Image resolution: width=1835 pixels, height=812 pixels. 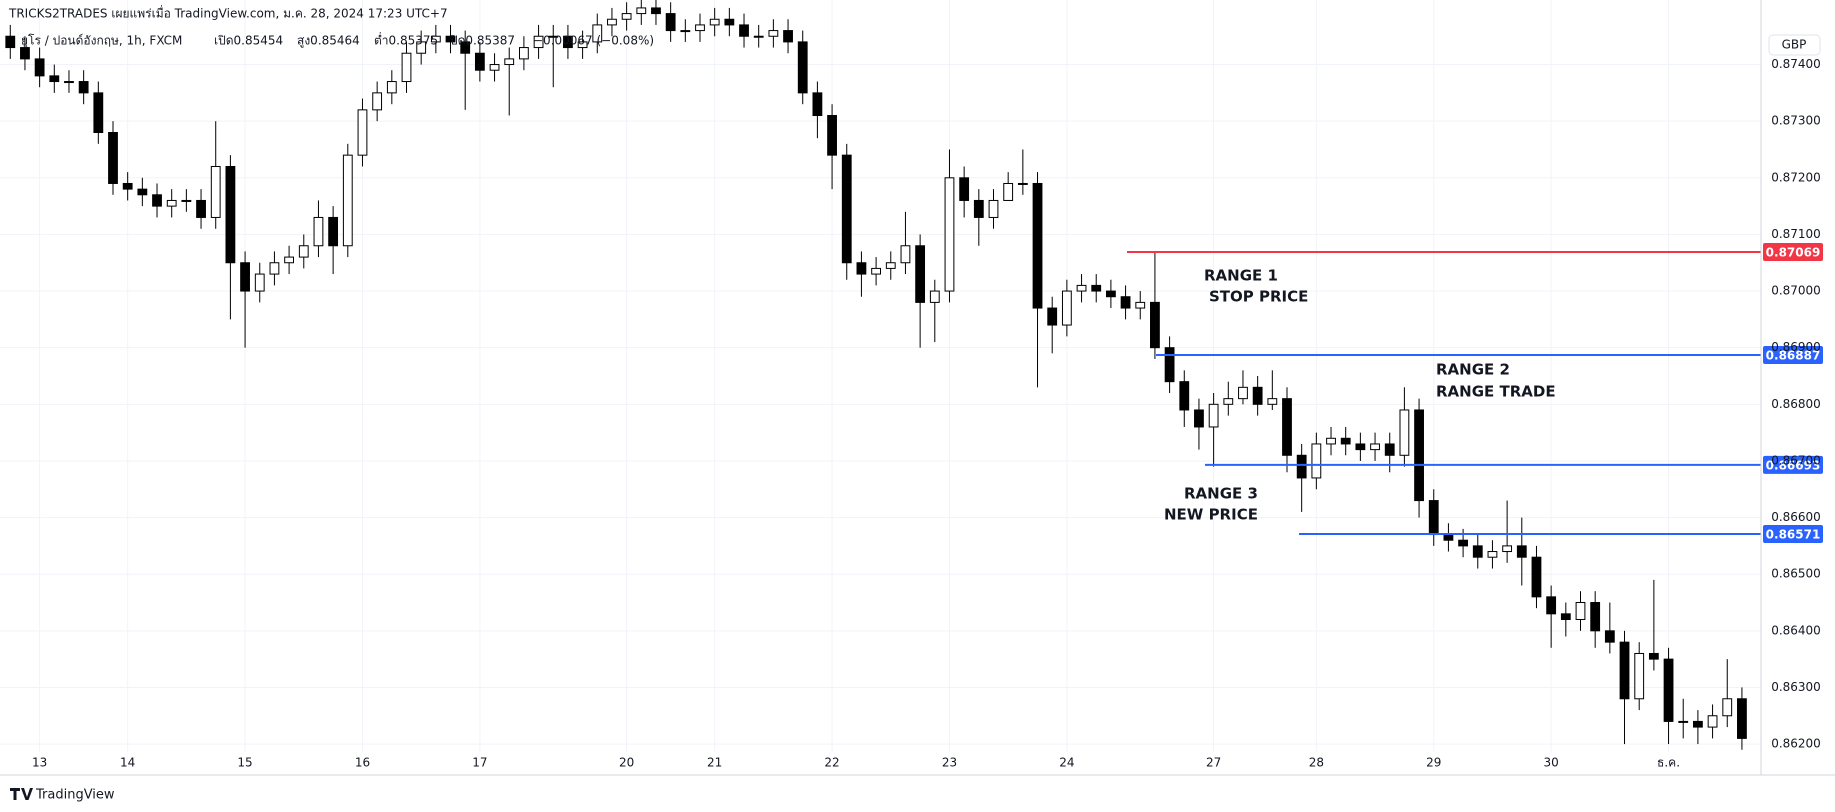 What do you see at coordinates (1241, 276) in the screenshot?
I see `annotation: RANGE 1` at bounding box center [1241, 276].